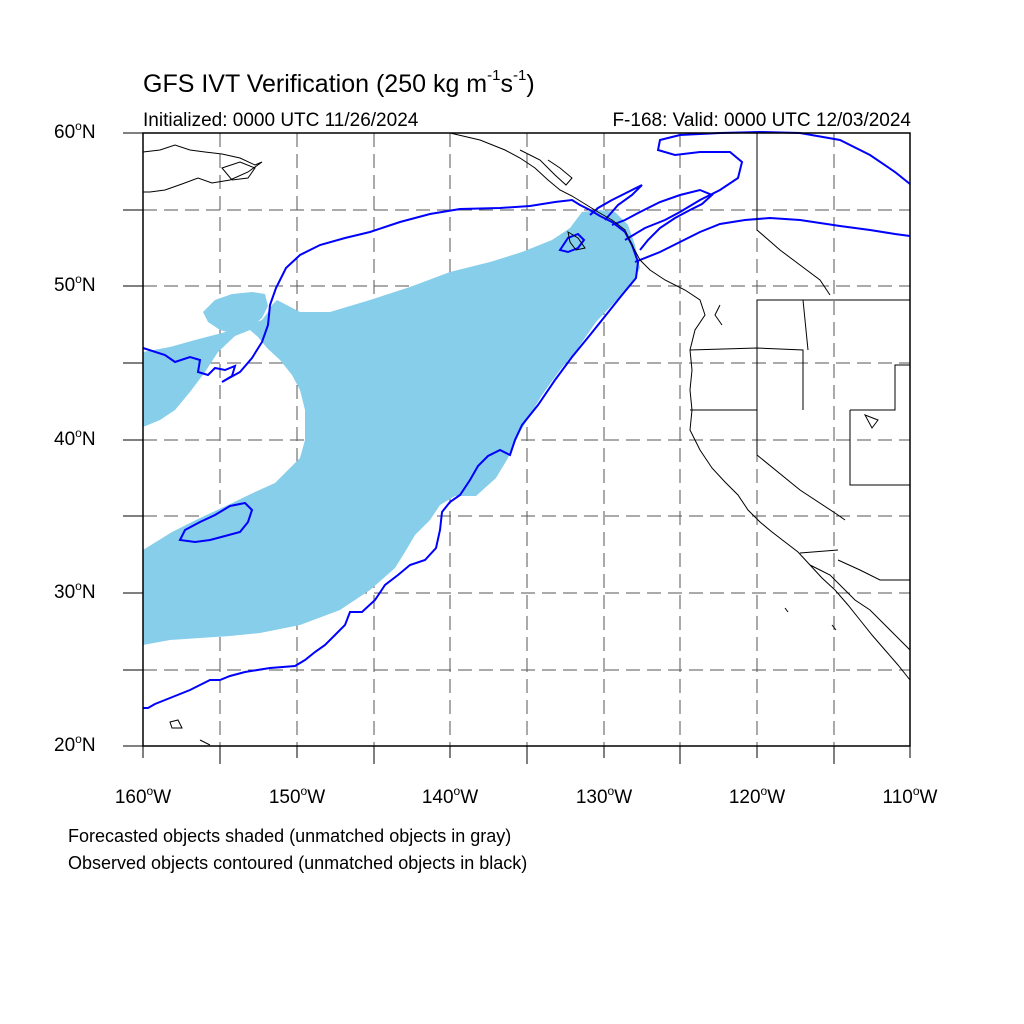  Describe the element at coordinates (297, 796) in the screenshot. I see `lon-label-150w: 150oW` at that location.